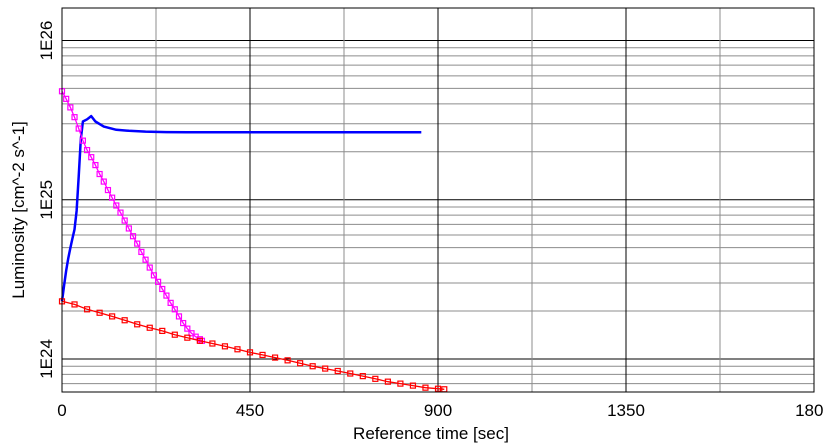 The height and width of the screenshot is (444, 824). What do you see at coordinates (431, 433) in the screenshot?
I see `x-axis-label: Reference time [sec]` at bounding box center [431, 433].